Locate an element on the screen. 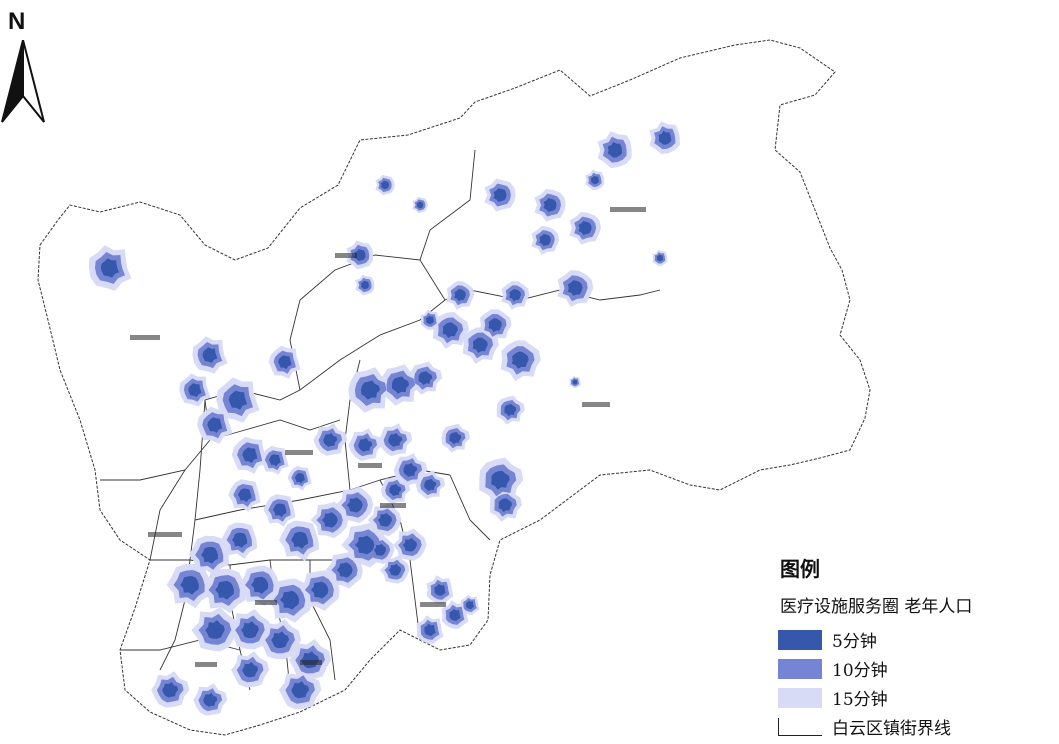  map-legend: 图例 医疗设施服务圈 老年人口 5分钟 10分钟 15分钟 白云区镇街界线 is located at coordinates (916, 647).